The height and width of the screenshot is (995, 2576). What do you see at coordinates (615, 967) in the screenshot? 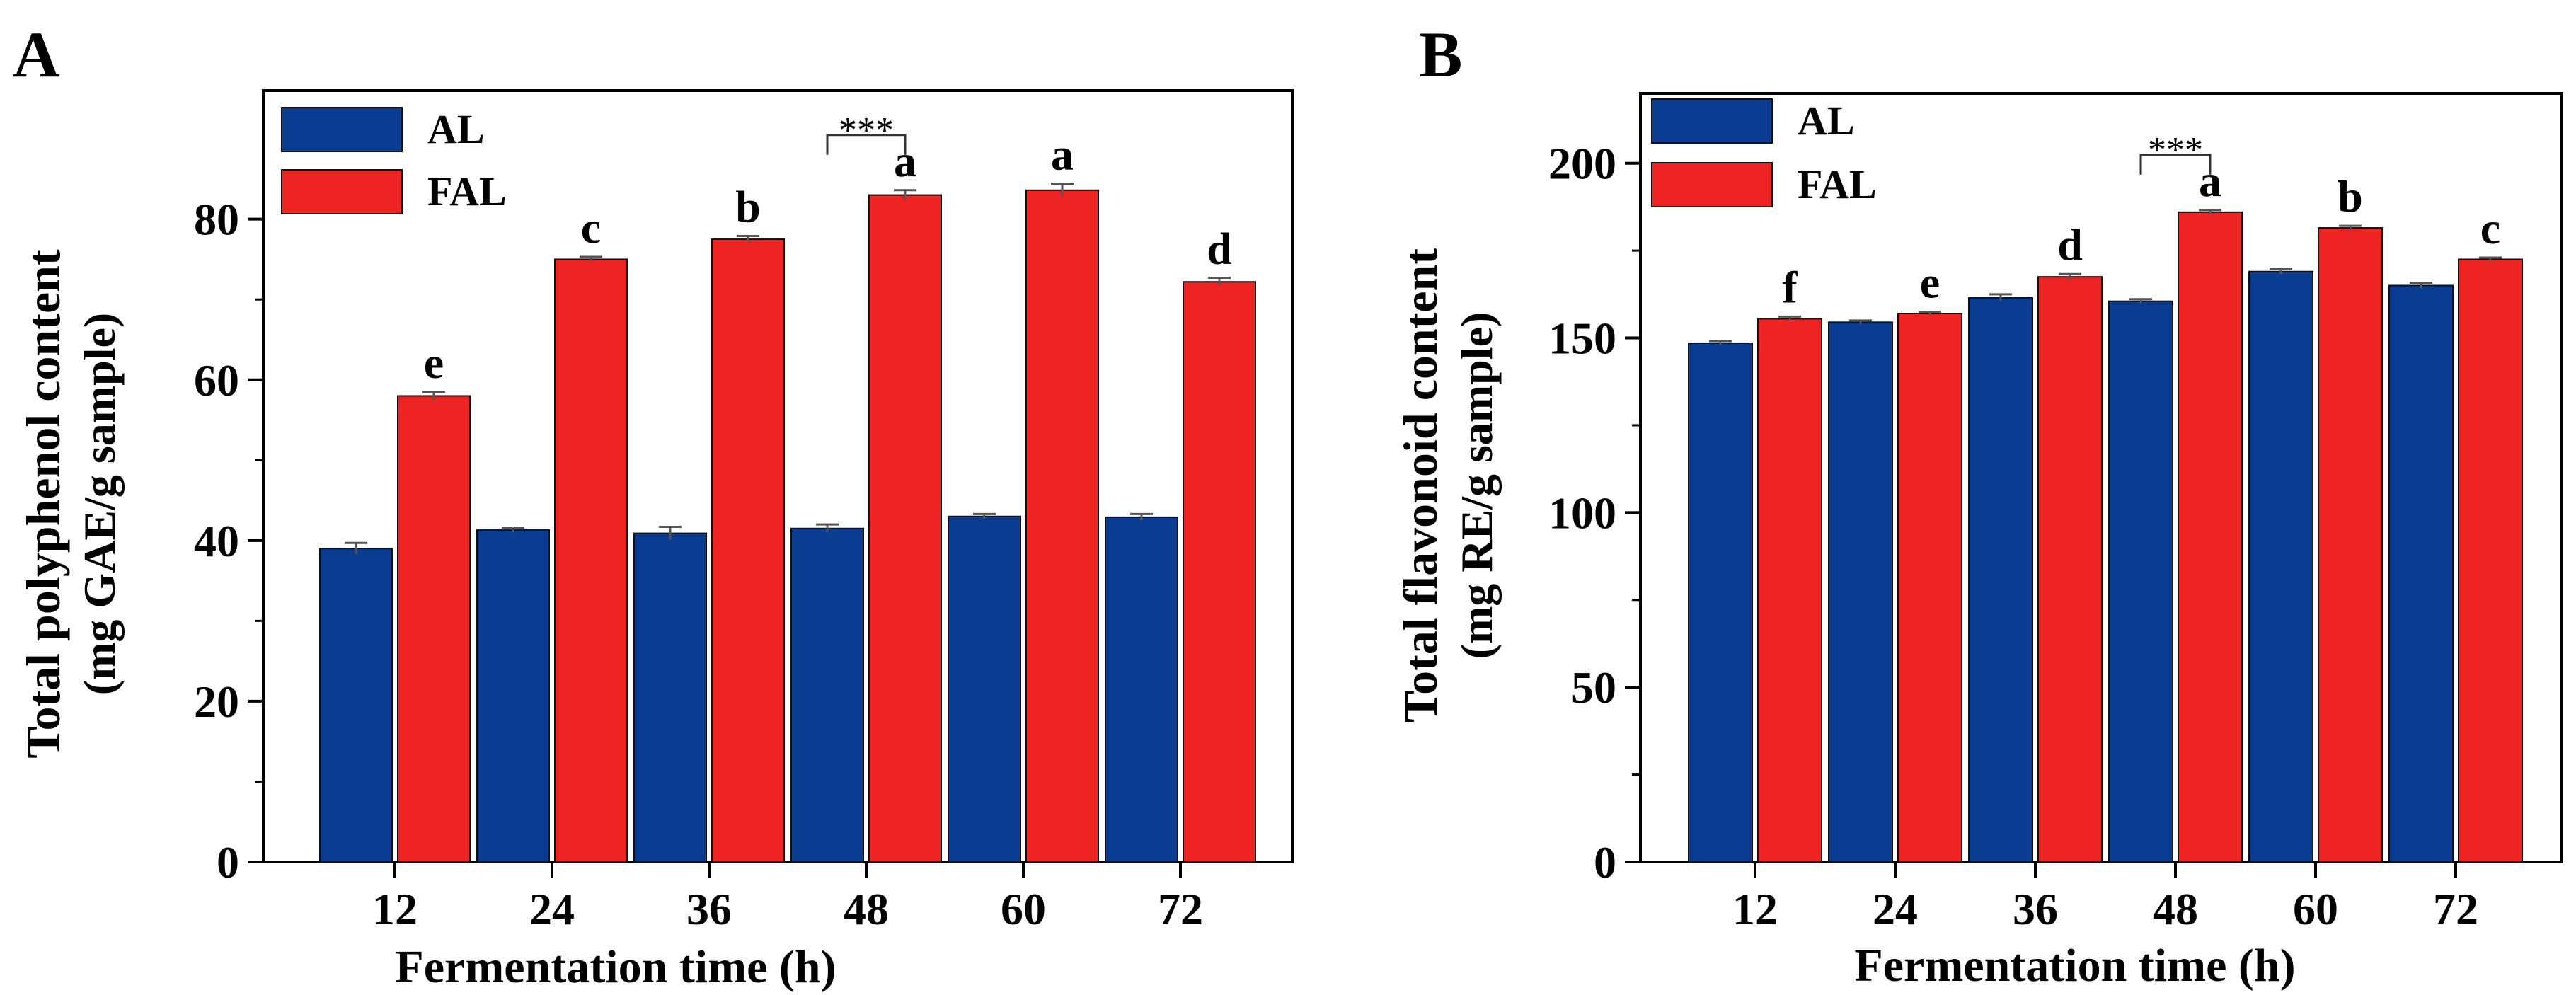
I see `panel-a-x-axis-title: Fermentation time (h)` at bounding box center [615, 967].